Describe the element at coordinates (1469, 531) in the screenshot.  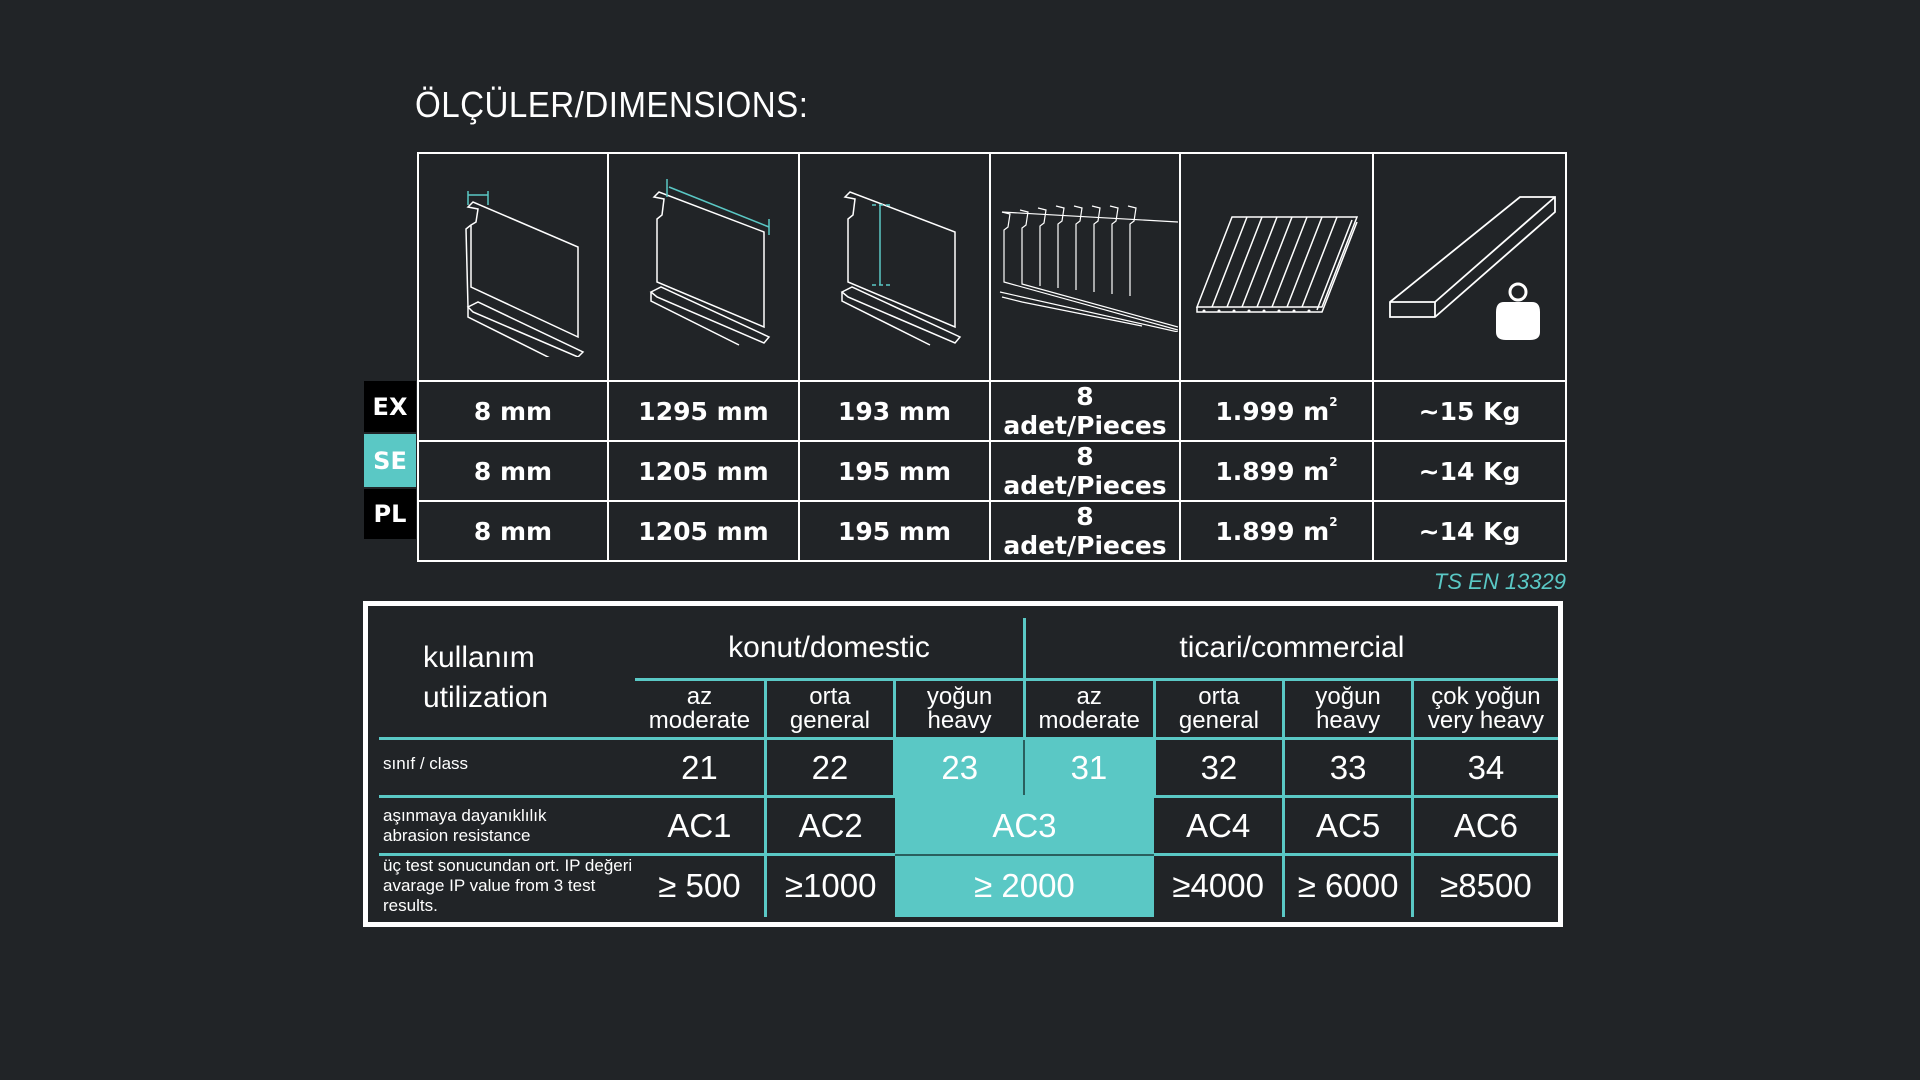
I see `pl-weight: ~14 Kg` at that location.